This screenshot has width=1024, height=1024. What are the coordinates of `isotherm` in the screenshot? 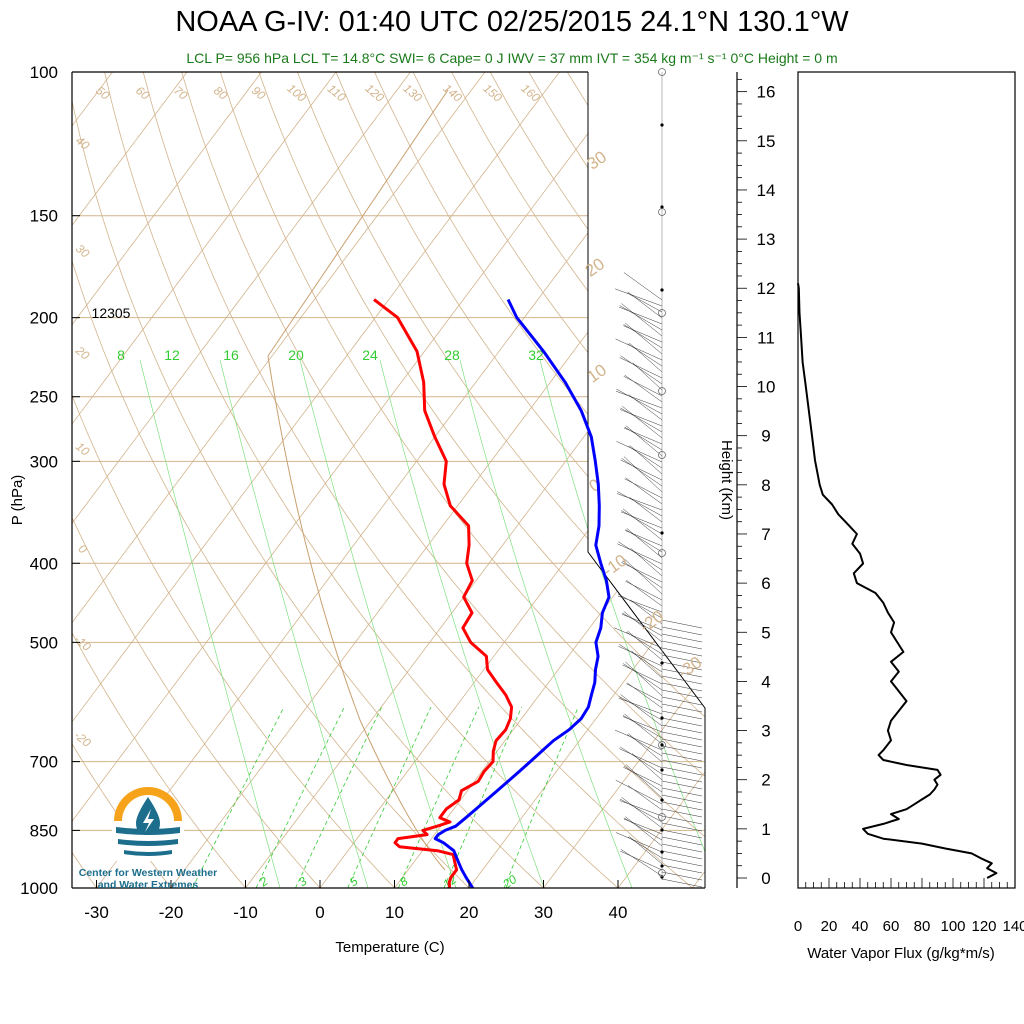 It's located at (586, 730).